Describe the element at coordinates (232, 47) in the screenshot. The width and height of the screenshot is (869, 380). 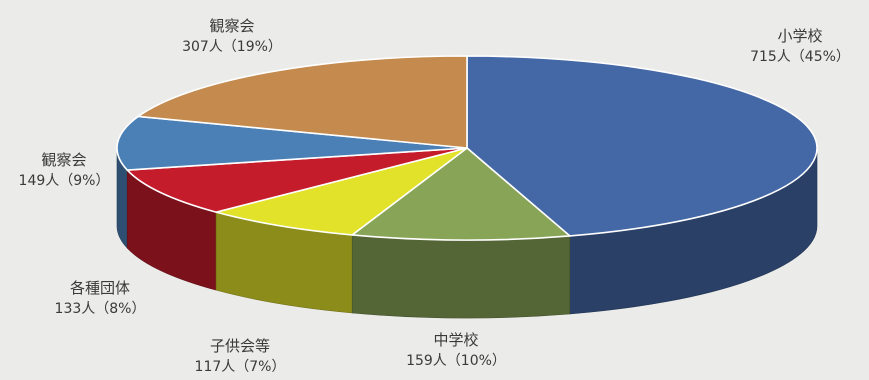
I see `slice-value-5: 307人（19%）` at that location.